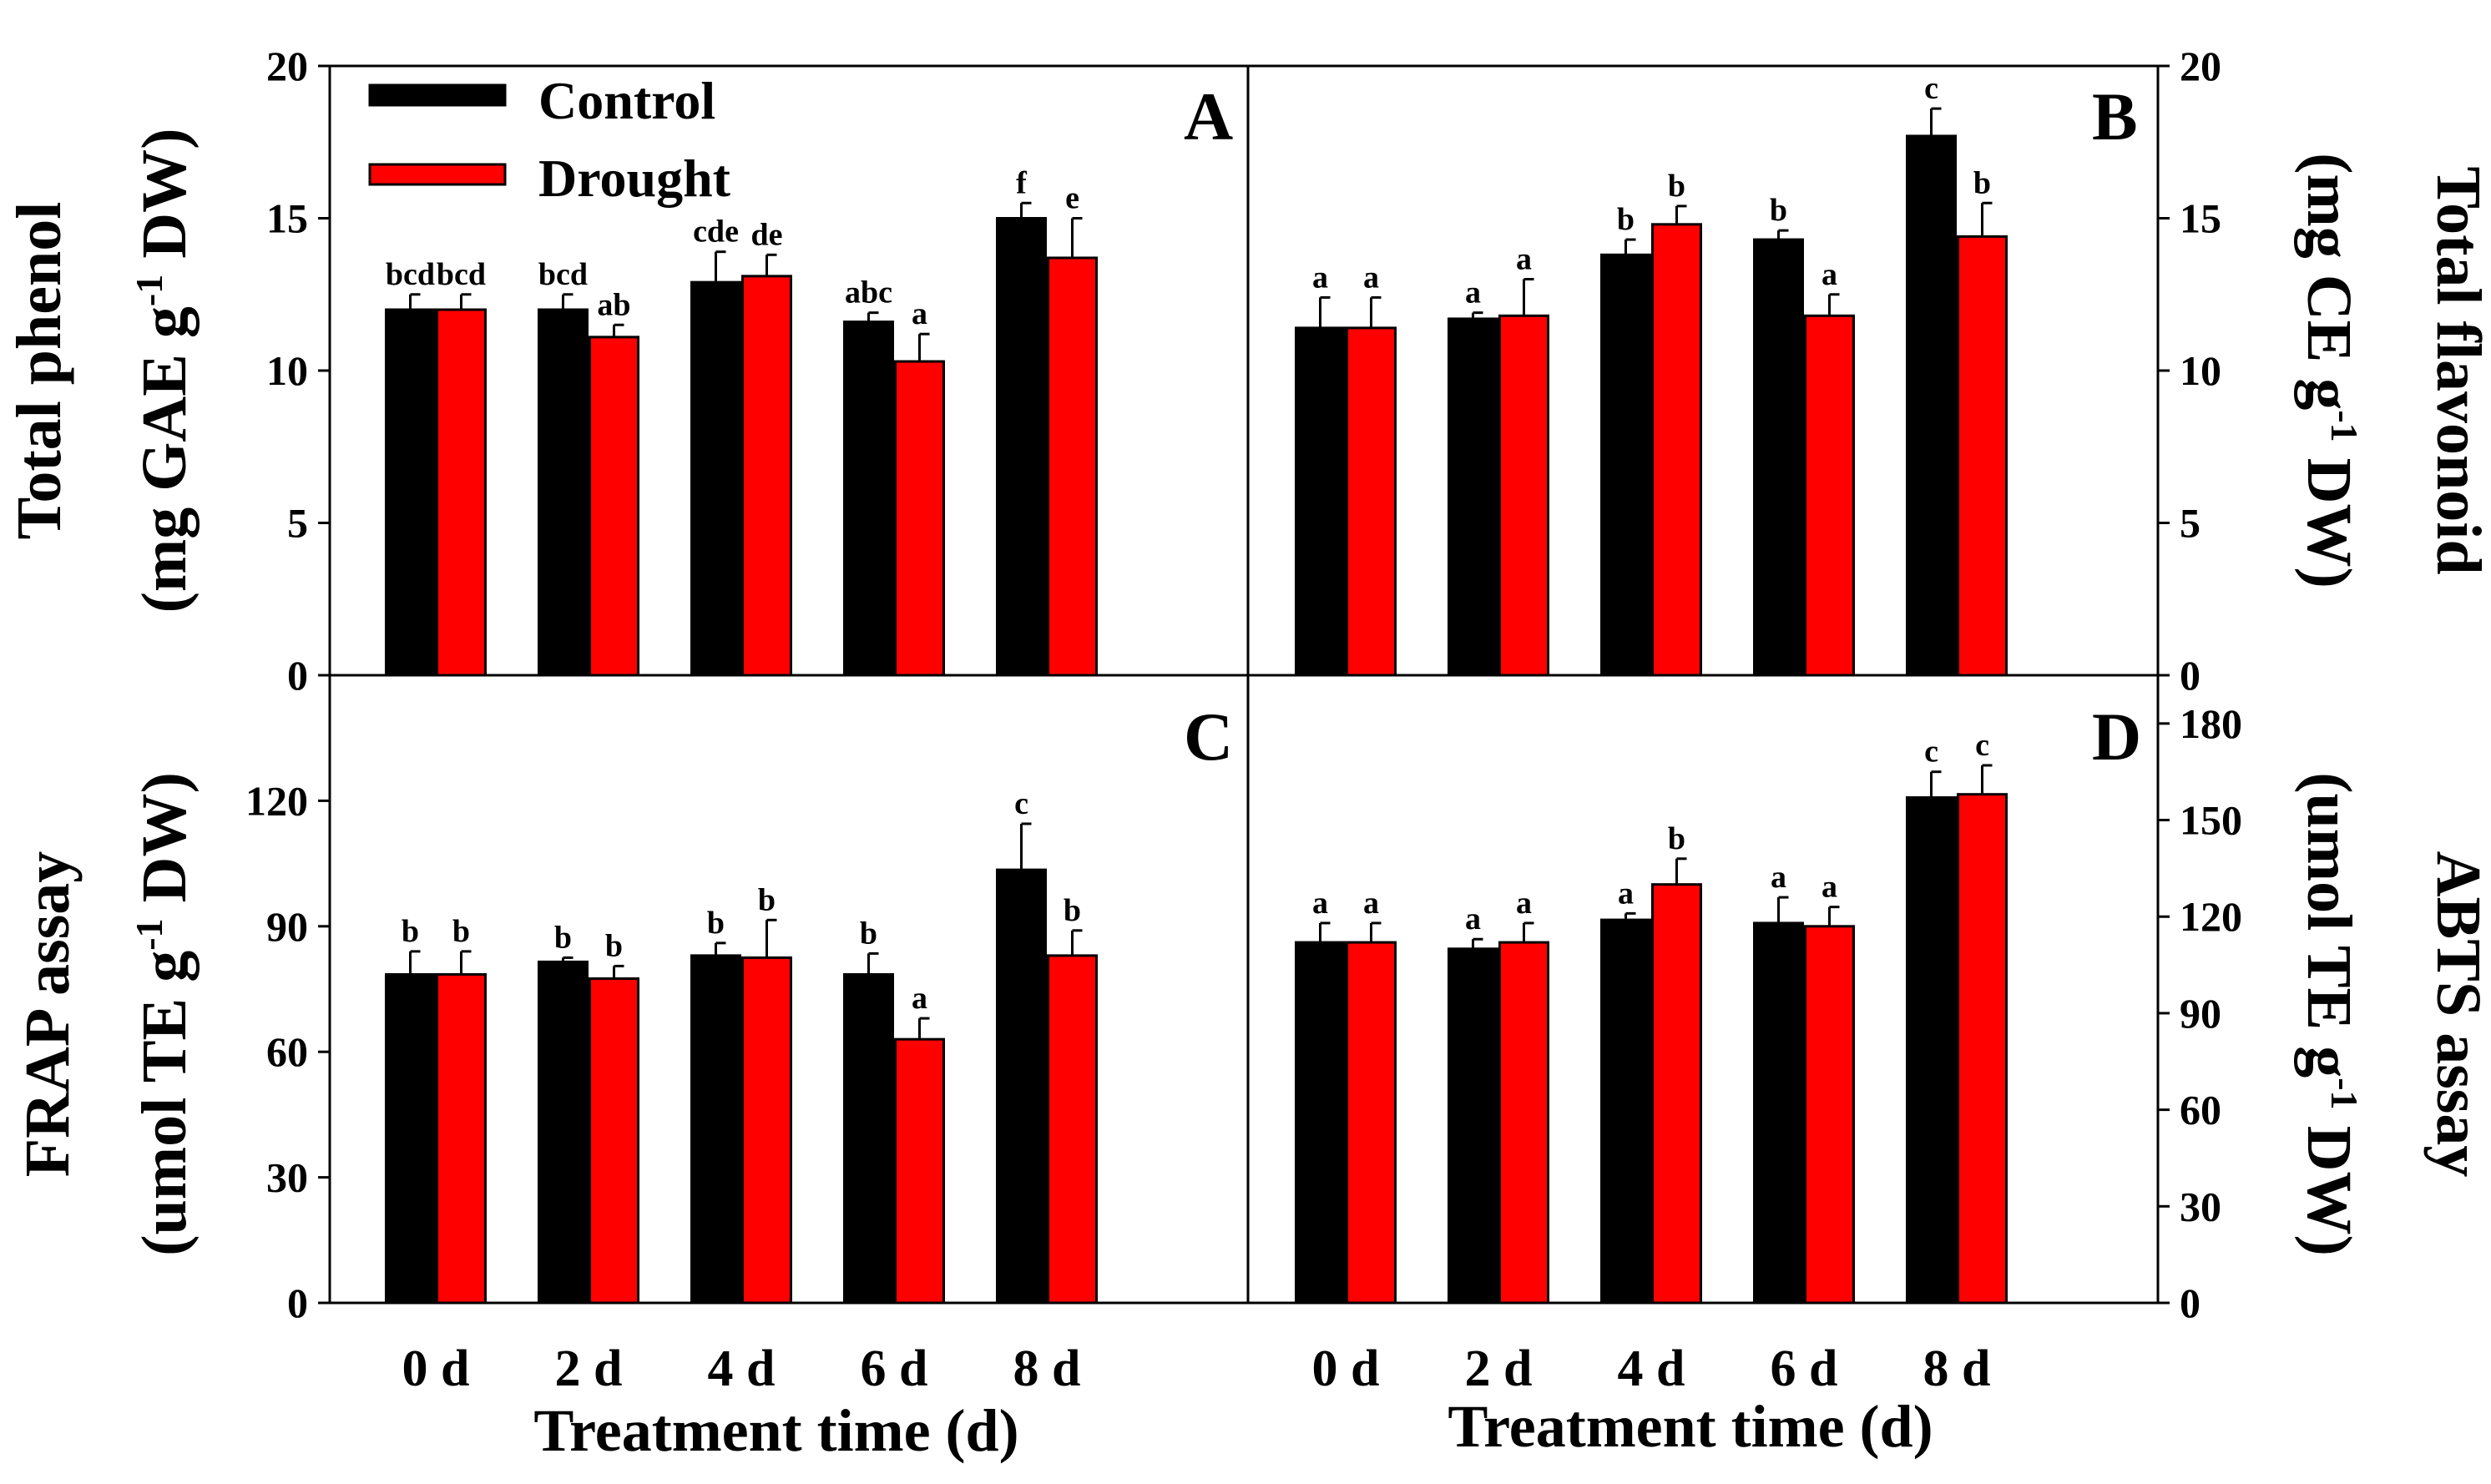 The width and height of the screenshot is (2491, 1484). Describe the element at coordinates (549, 139) in the screenshot. I see `legend: Control Drought` at that location.